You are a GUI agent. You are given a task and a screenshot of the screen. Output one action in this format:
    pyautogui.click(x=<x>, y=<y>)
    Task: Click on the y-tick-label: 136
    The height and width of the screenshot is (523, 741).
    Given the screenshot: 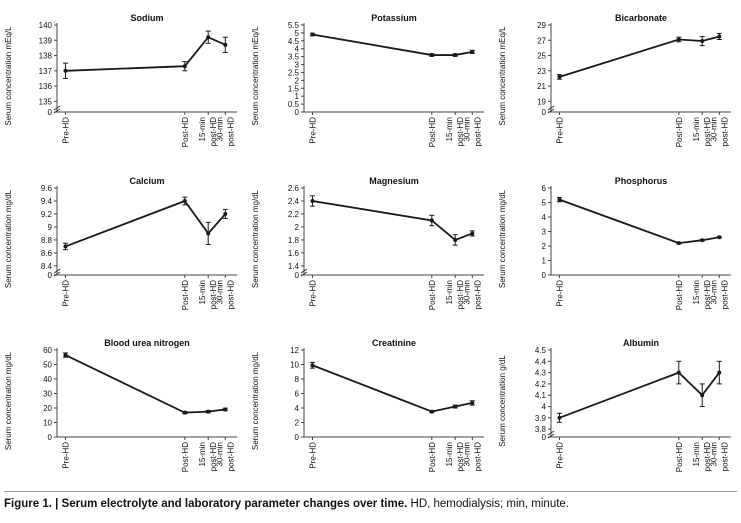 What is the action you would take?
    pyautogui.click(x=46, y=86)
    